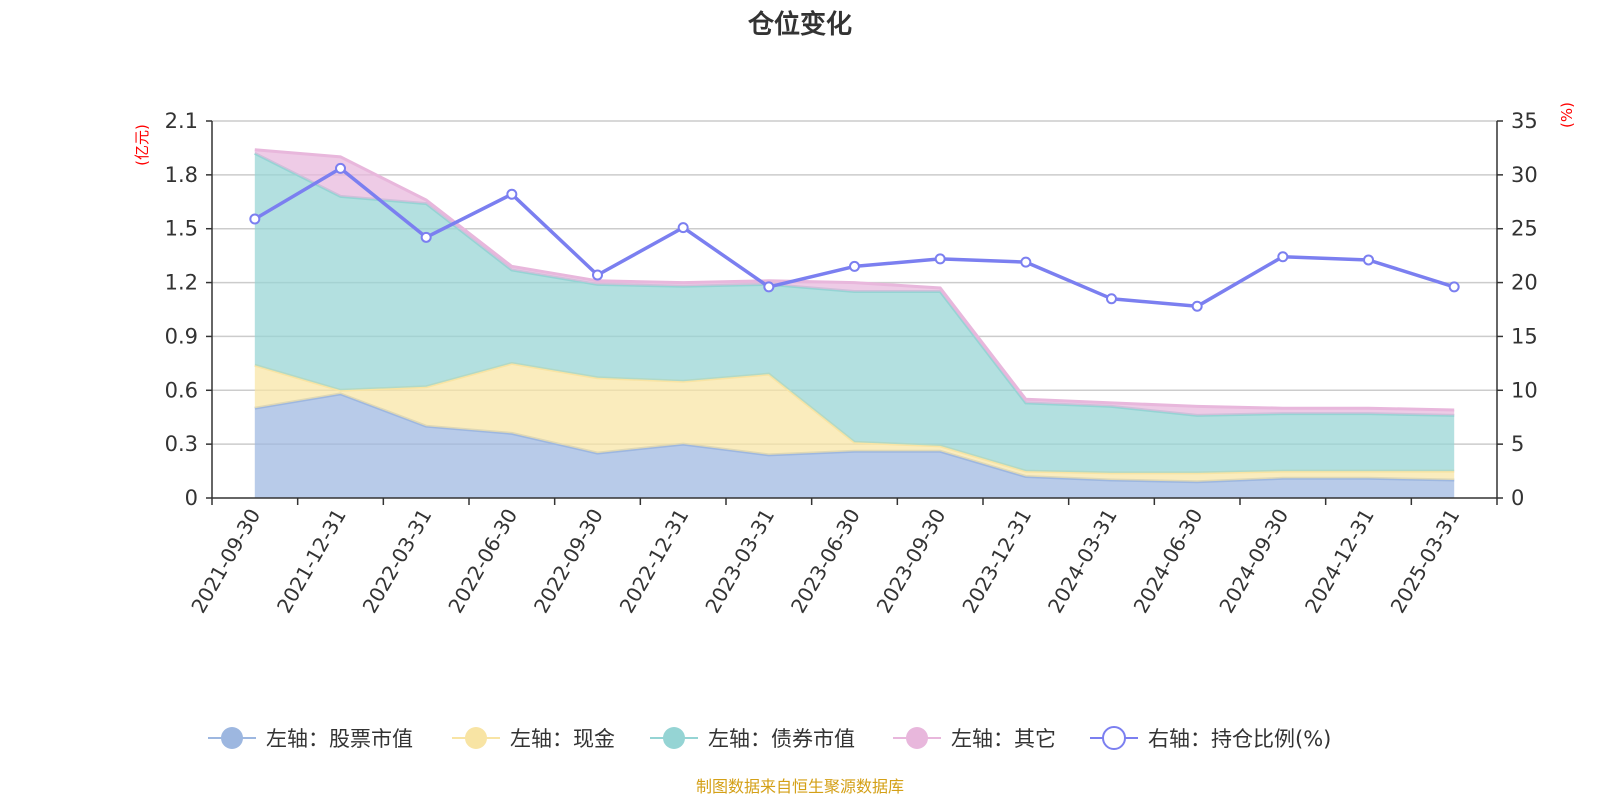  Describe the element at coordinates (181, 121) in the screenshot. I see `left-tick-label: 2.1` at that location.